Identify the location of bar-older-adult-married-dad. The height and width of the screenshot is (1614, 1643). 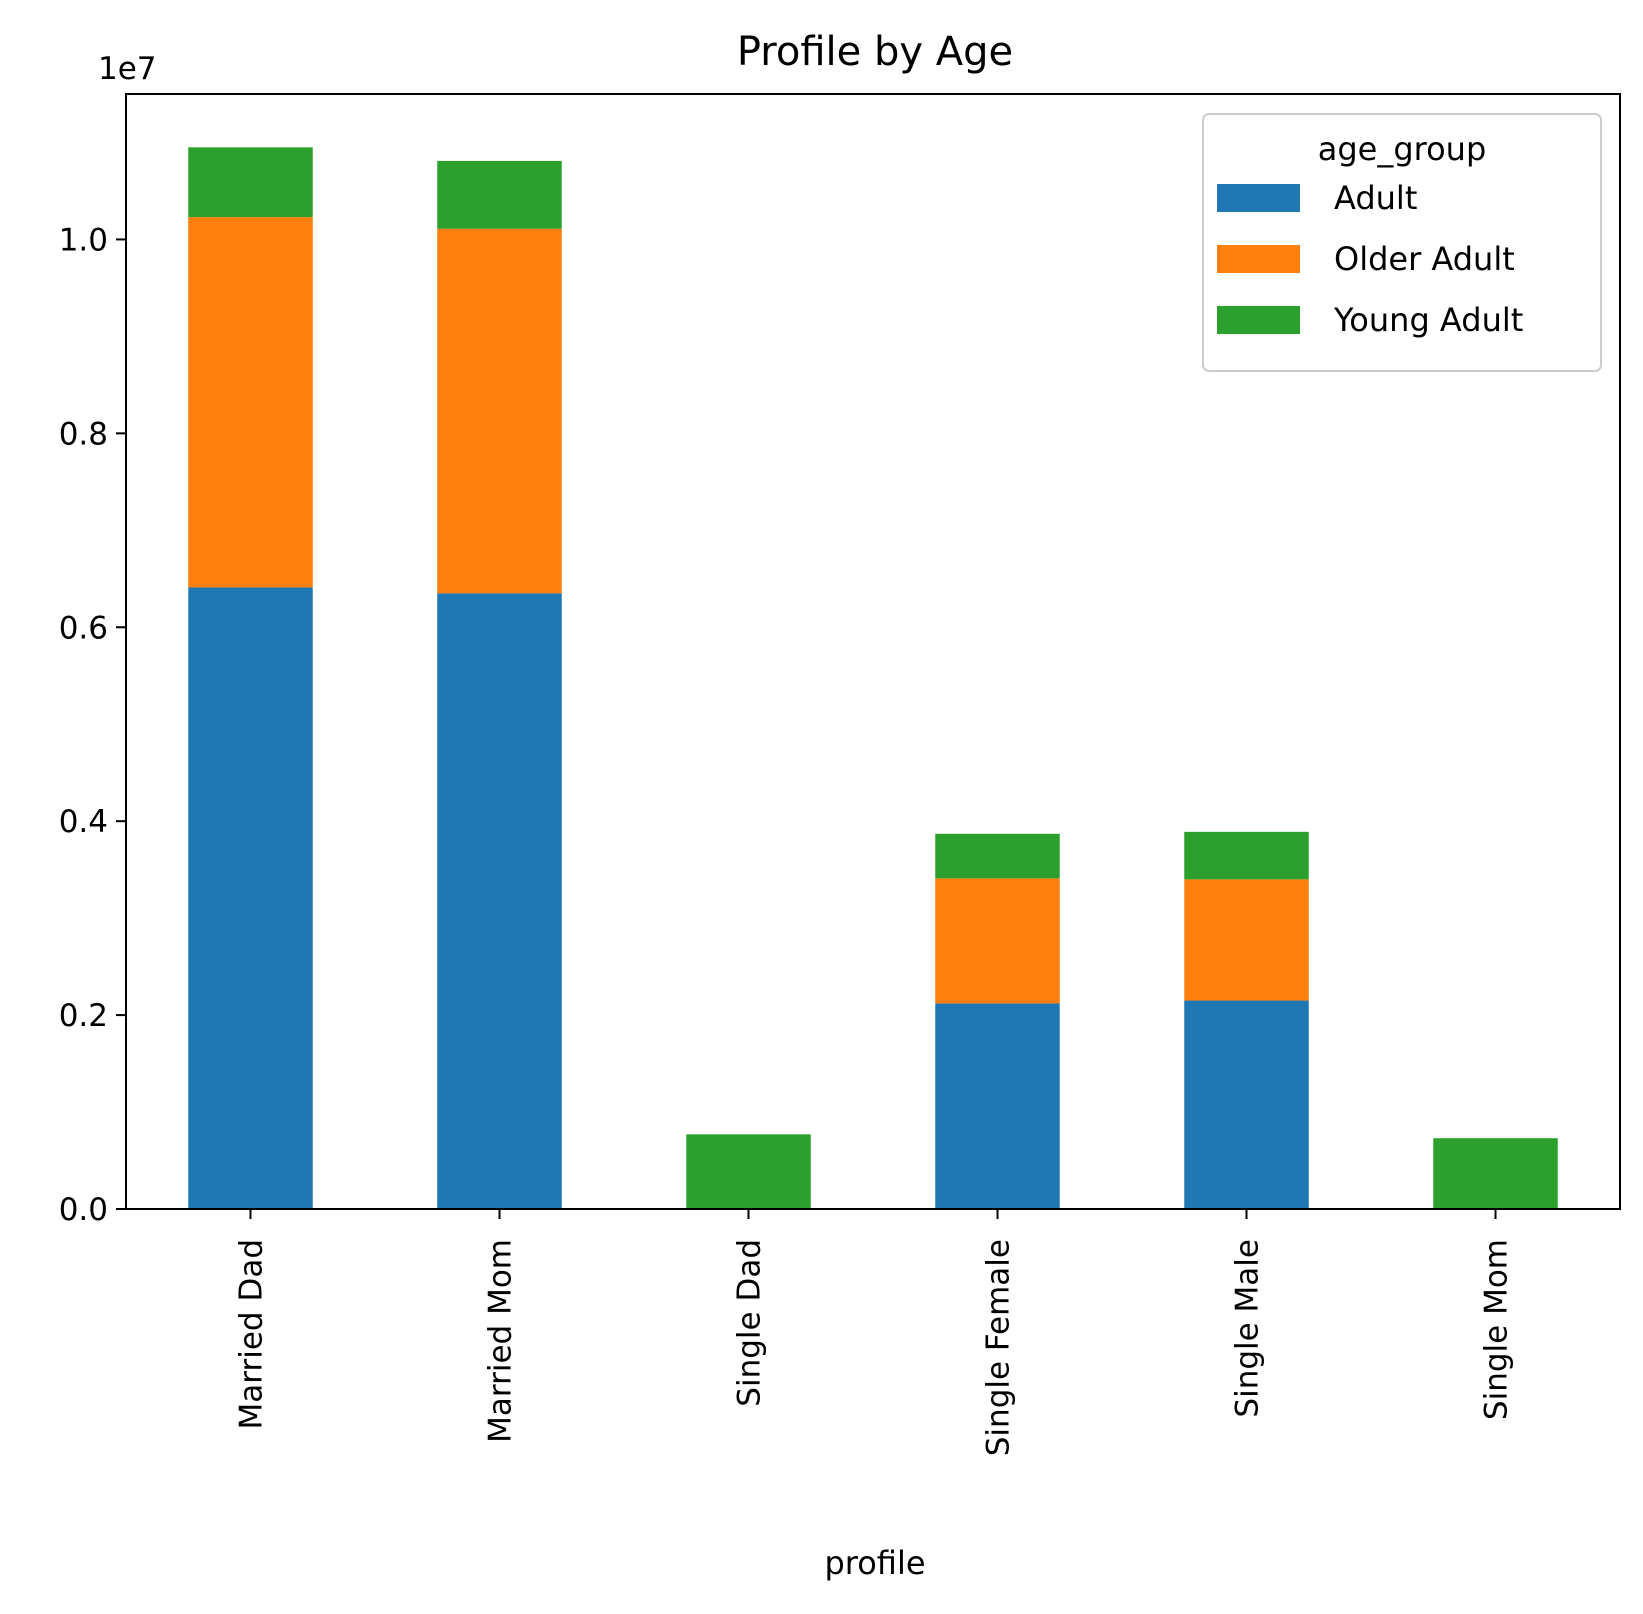
(250, 402).